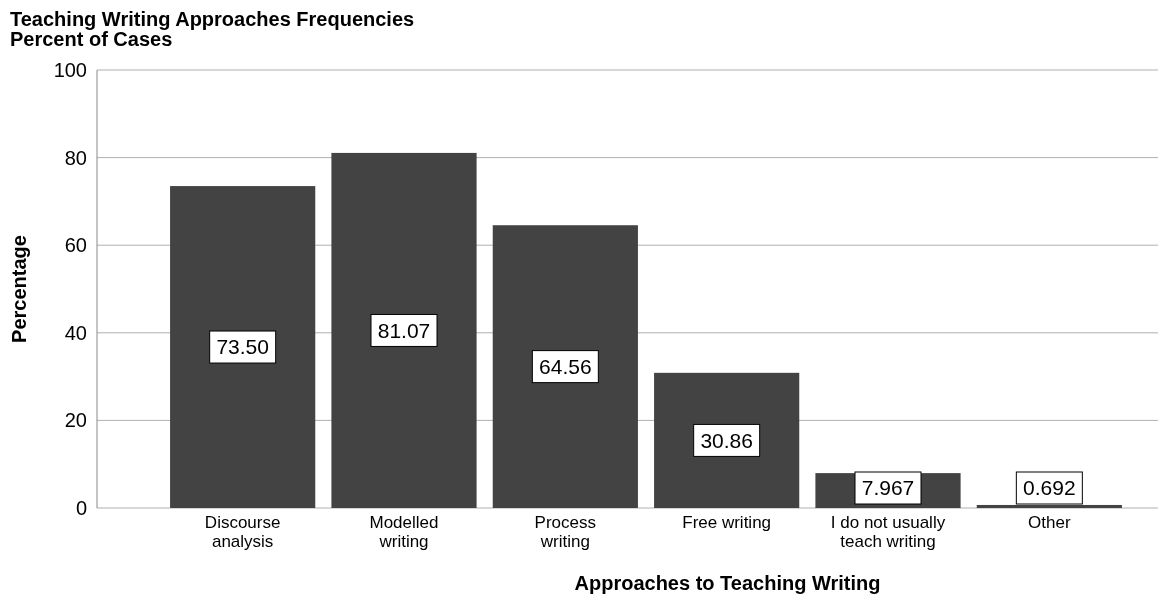  Describe the element at coordinates (70, 70) in the screenshot. I see `y-tick-label: 100` at that location.